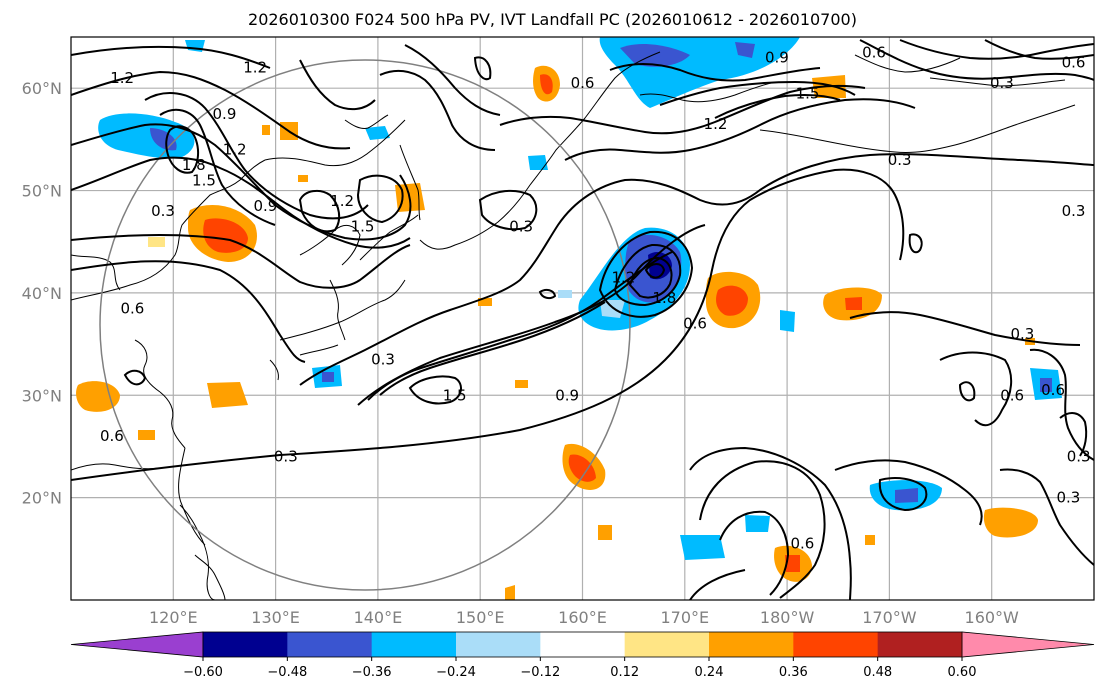 Image resolution: width=1105 pixels, height=692 pixels. Describe the element at coordinates (992, 617) in the screenshot. I see `longitude-tick-label: 160°W` at that location.